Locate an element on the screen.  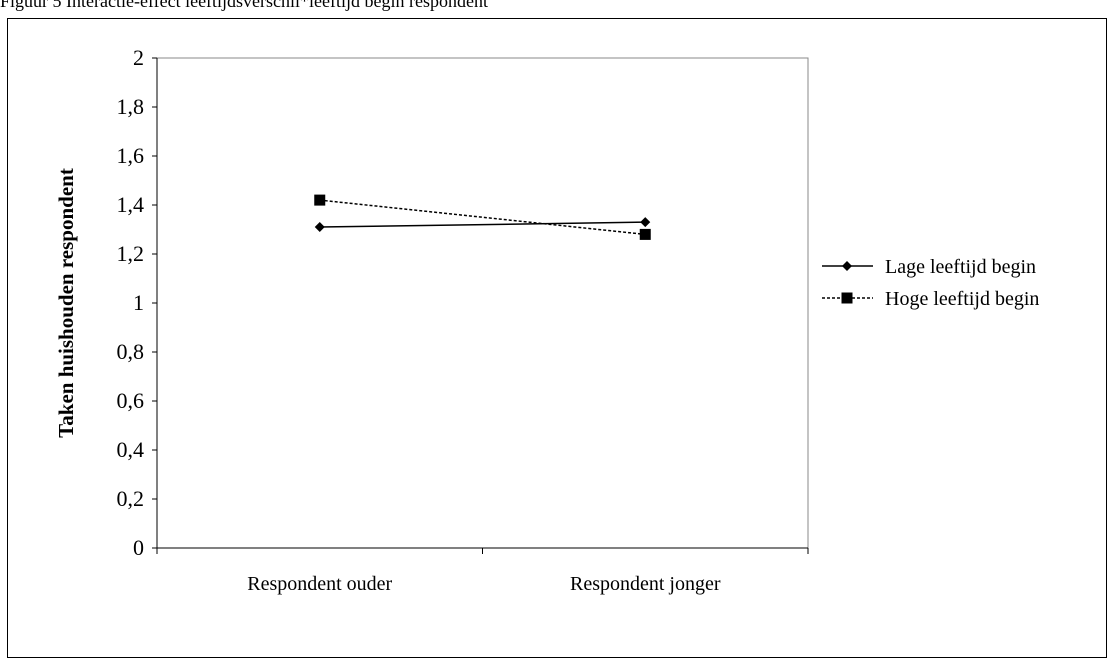
x-ticks: Respondent ouder Respondent jonger is located at coordinates (482, 571).